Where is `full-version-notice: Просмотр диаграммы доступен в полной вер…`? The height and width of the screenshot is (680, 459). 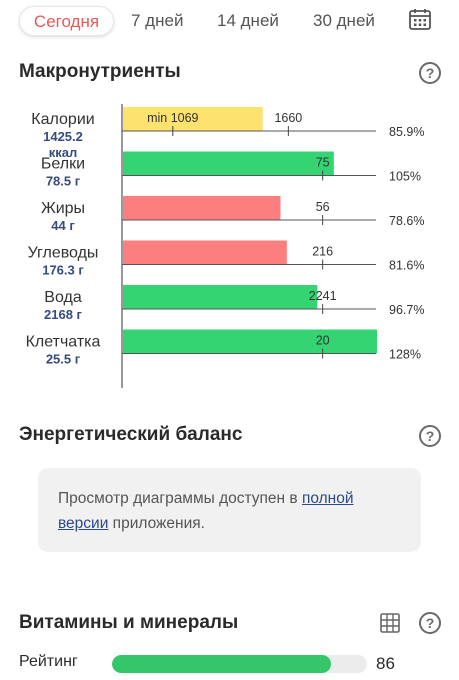 full-version-notice: Просмотр диаграммы доступен в полной вер… is located at coordinates (229, 510).